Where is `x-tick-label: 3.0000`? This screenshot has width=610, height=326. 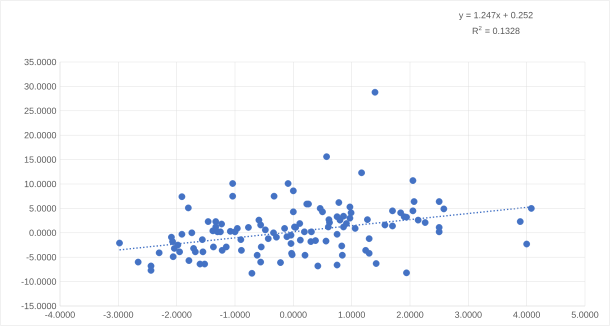 x-tick-label: 3.0000 is located at coordinates (468, 315).